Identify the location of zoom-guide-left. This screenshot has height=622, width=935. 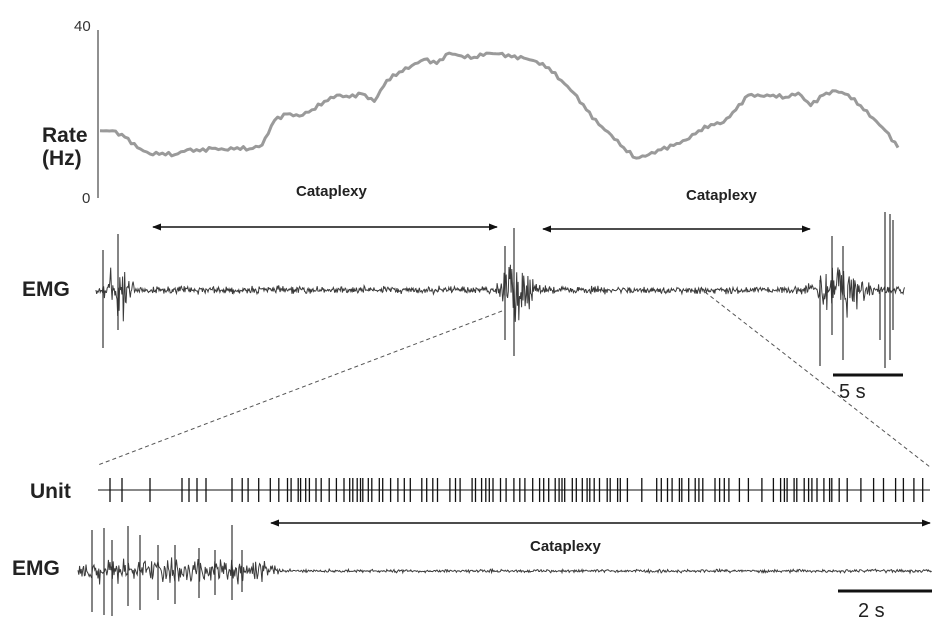
(300, 388).